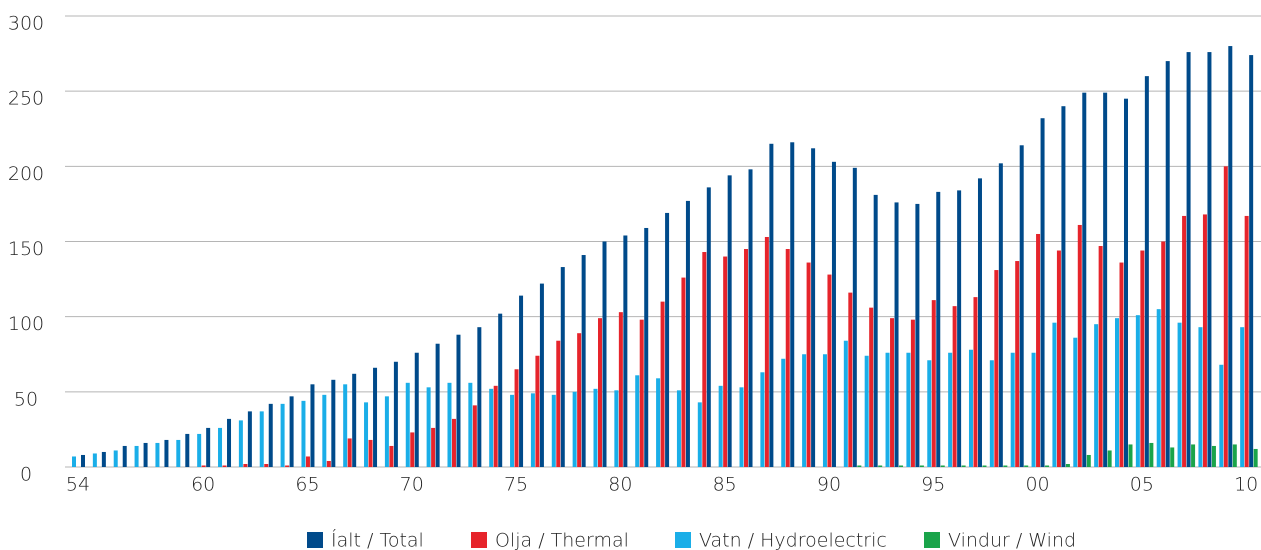 This screenshot has width=1261, height=550. I want to click on legend-swatch, so click(315, 540).